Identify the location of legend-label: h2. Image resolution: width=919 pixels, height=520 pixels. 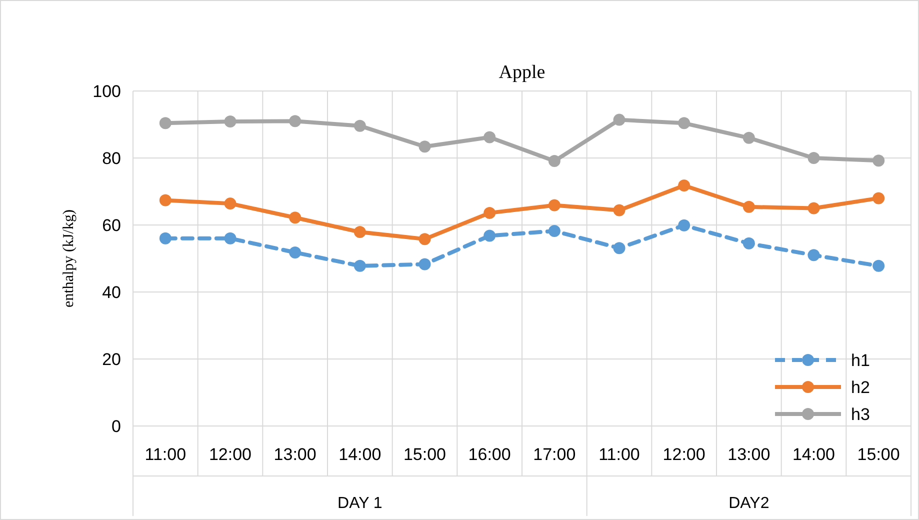
(860, 387).